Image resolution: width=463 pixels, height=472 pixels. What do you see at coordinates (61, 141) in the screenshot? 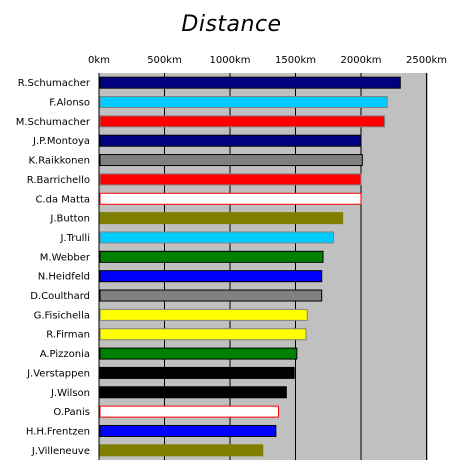
I see `category-label: J.P.Montoya` at bounding box center [61, 141].